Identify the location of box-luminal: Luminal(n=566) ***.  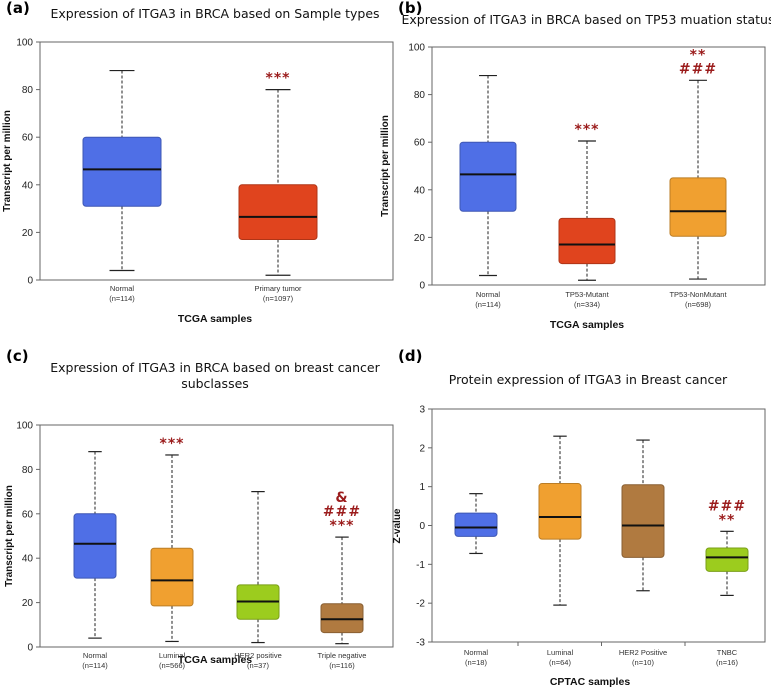
(172, 553).